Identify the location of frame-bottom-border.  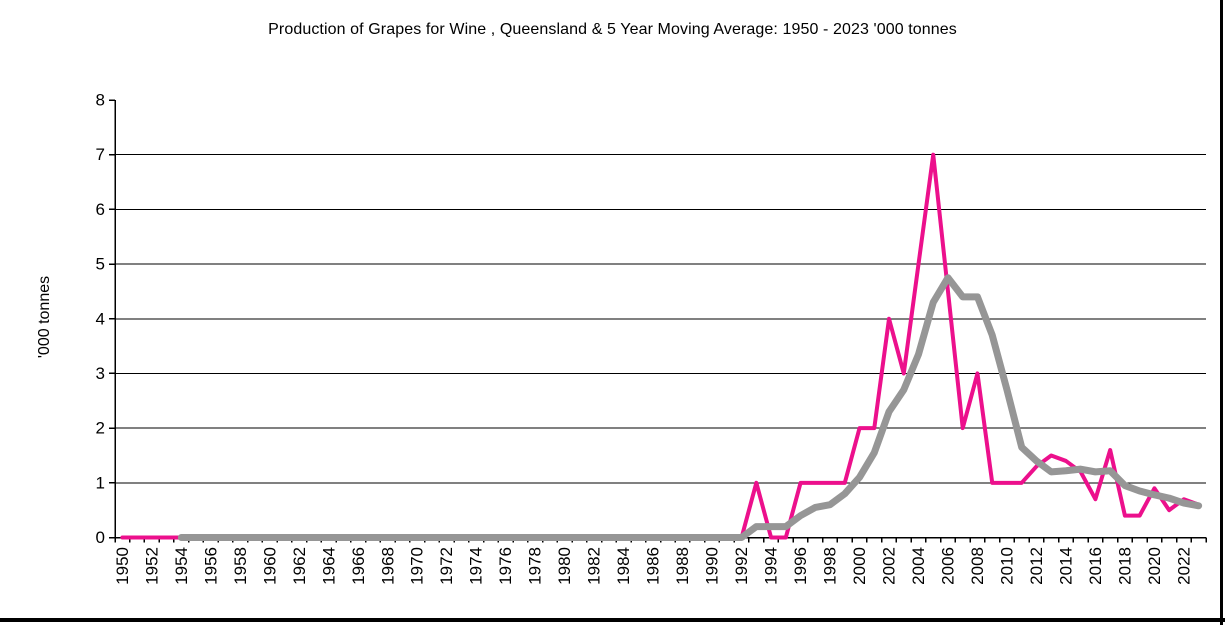
(612, 620).